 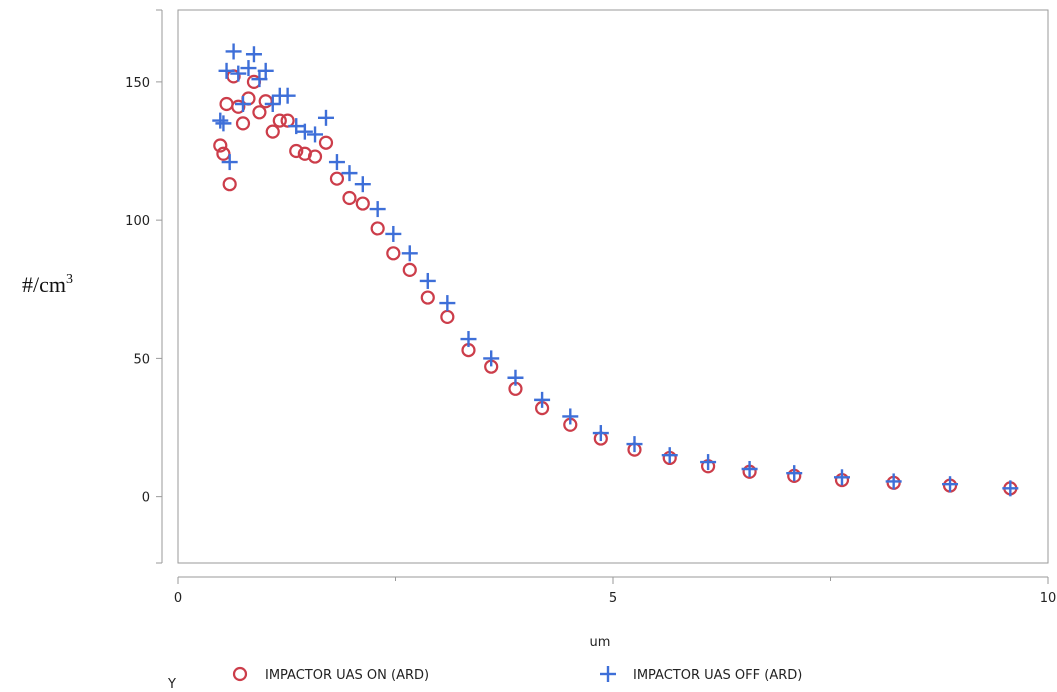 What do you see at coordinates (146, 498) in the screenshot?
I see `y-tick-label: 0` at bounding box center [146, 498].